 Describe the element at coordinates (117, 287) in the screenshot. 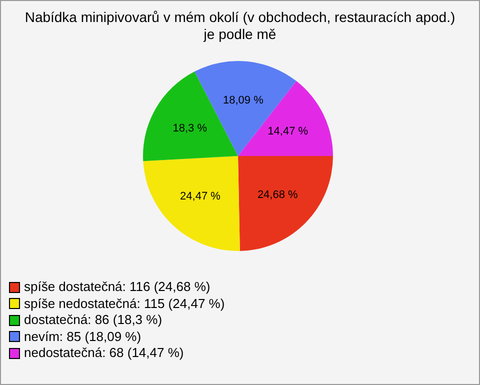

I see `legend-label: spíše dostatečná: 116 (24,68 %)` at that location.